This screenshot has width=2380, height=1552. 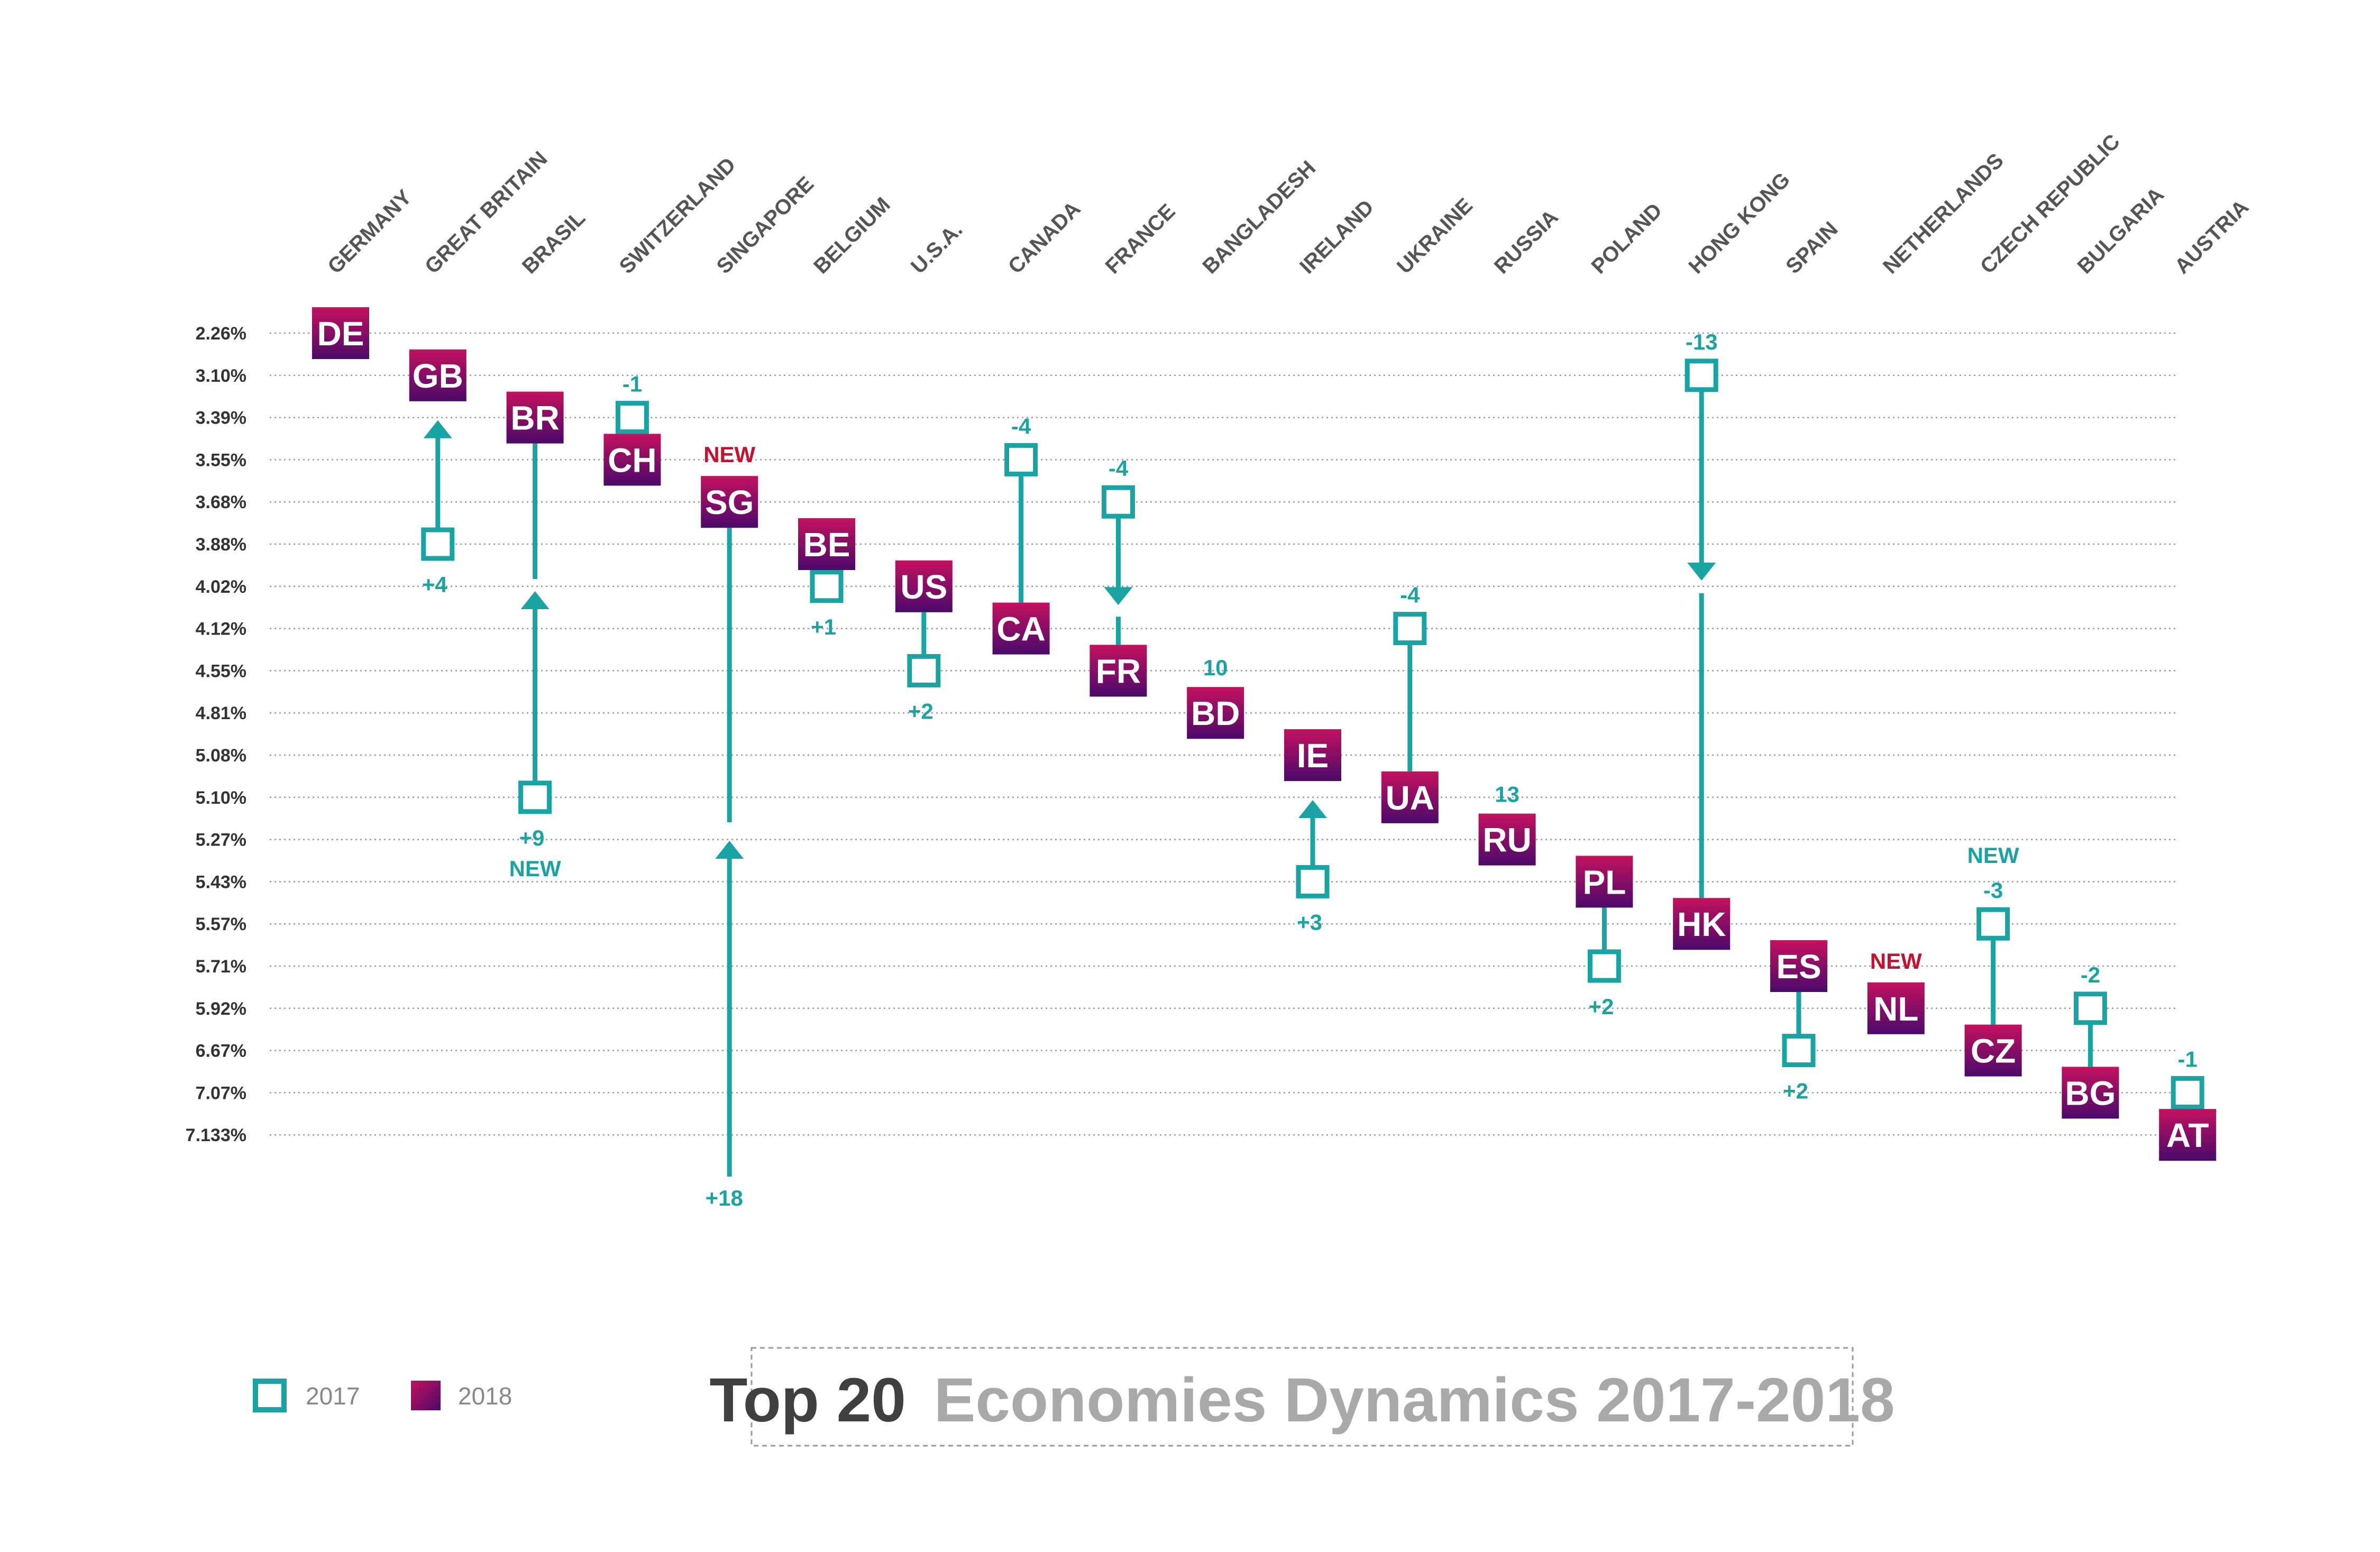 I want to click on chart-title-box: Top 20 Economies Dynamics 2017-2018, so click(x=1302, y=1397).